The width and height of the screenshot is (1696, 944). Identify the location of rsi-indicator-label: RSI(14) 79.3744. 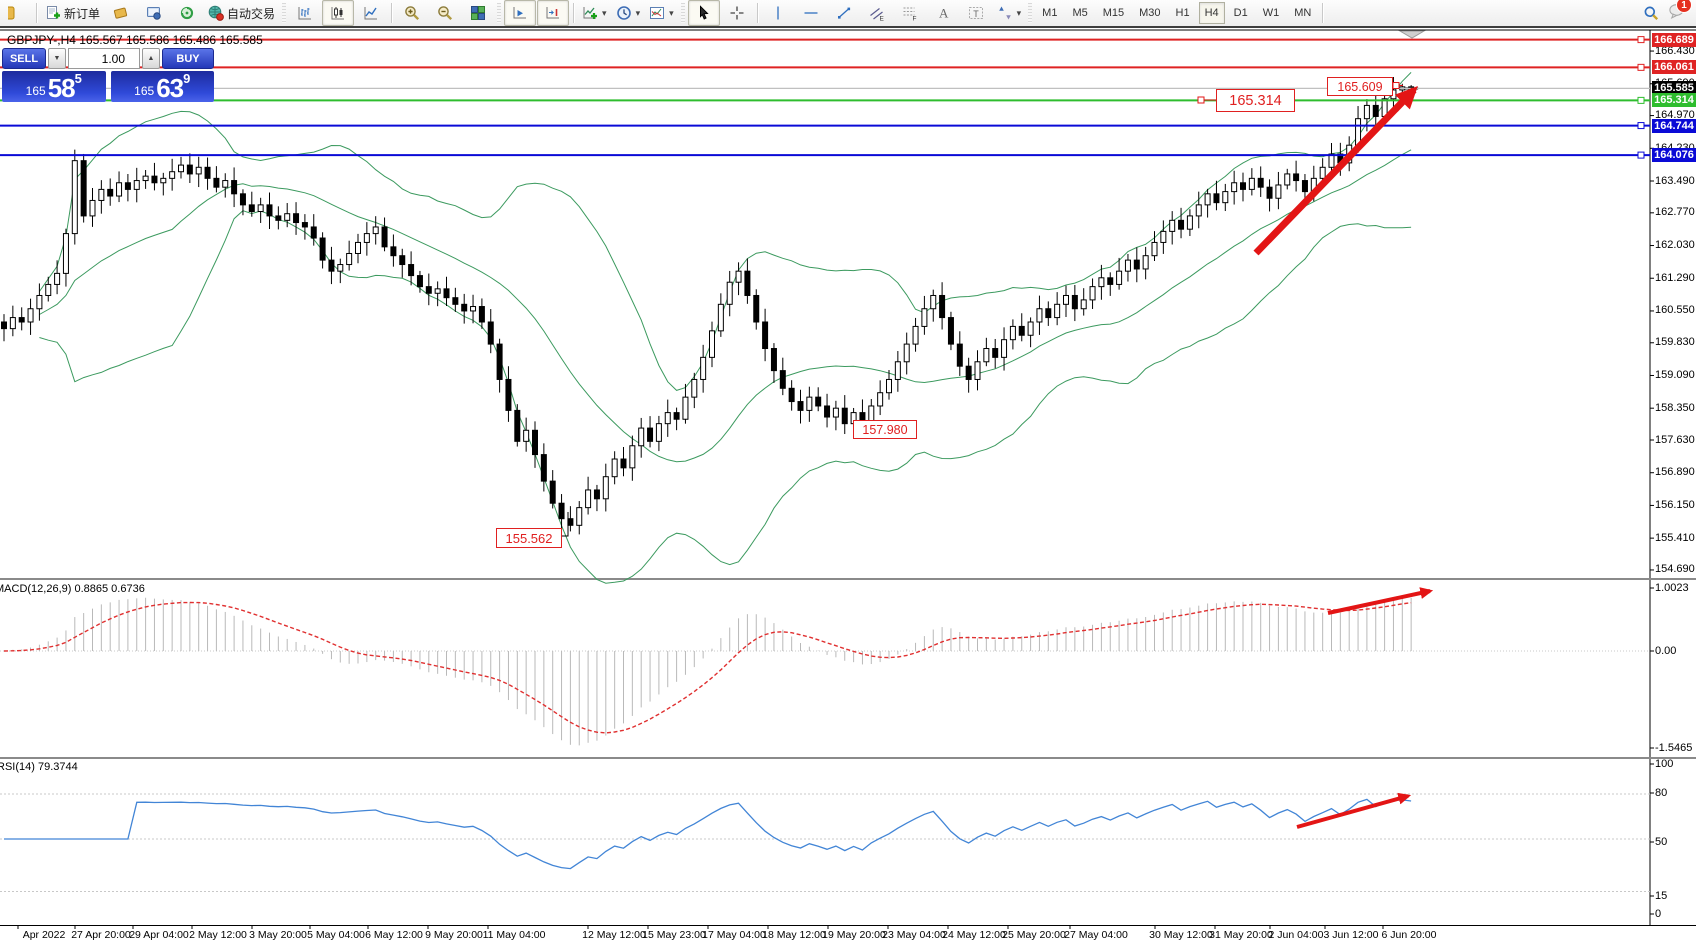
(39, 767).